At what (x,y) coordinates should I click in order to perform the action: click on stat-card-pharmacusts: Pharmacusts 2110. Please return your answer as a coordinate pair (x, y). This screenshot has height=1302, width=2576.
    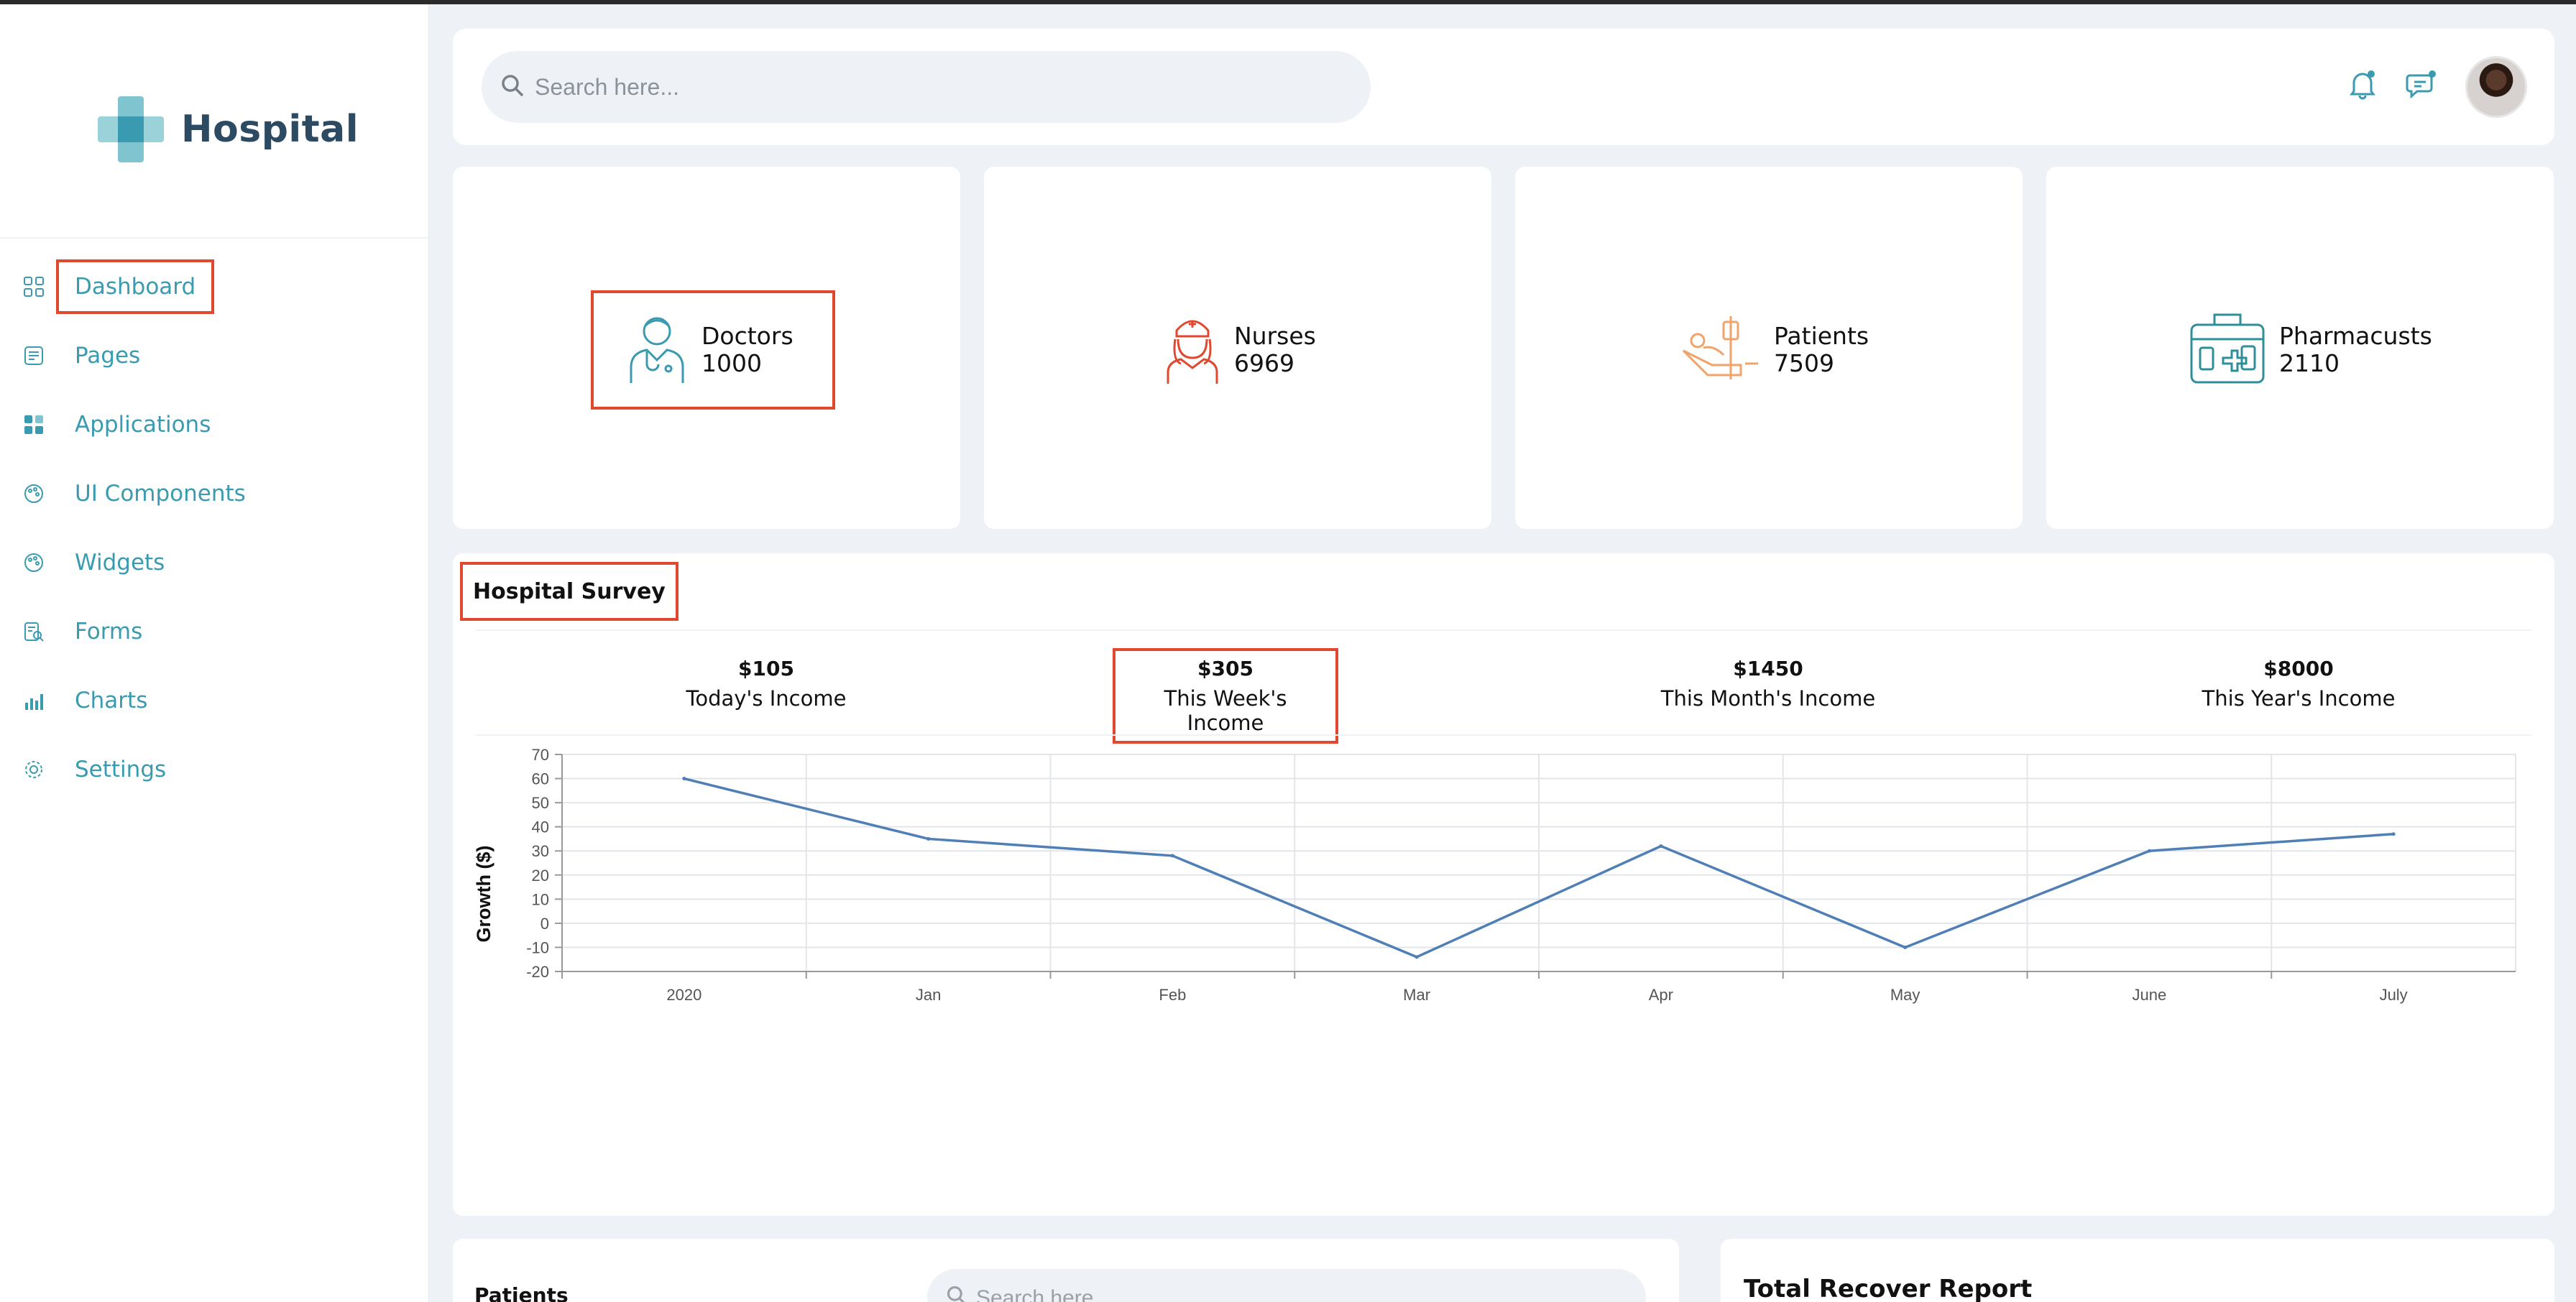
    Looking at the image, I should click on (2300, 348).